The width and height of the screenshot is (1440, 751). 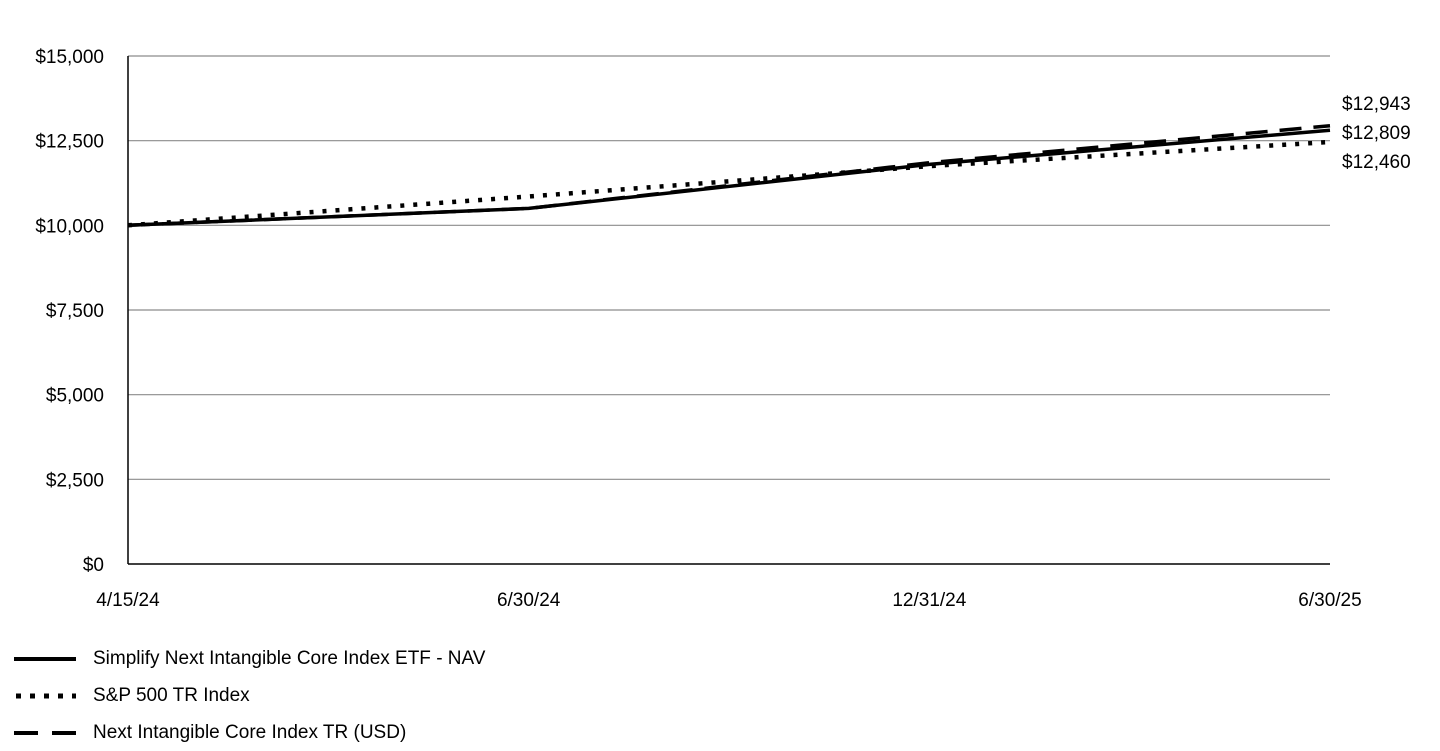 What do you see at coordinates (75, 480) in the screenshot?
I see `y-tick-label: $2,500` at bounding box center [75, 480].